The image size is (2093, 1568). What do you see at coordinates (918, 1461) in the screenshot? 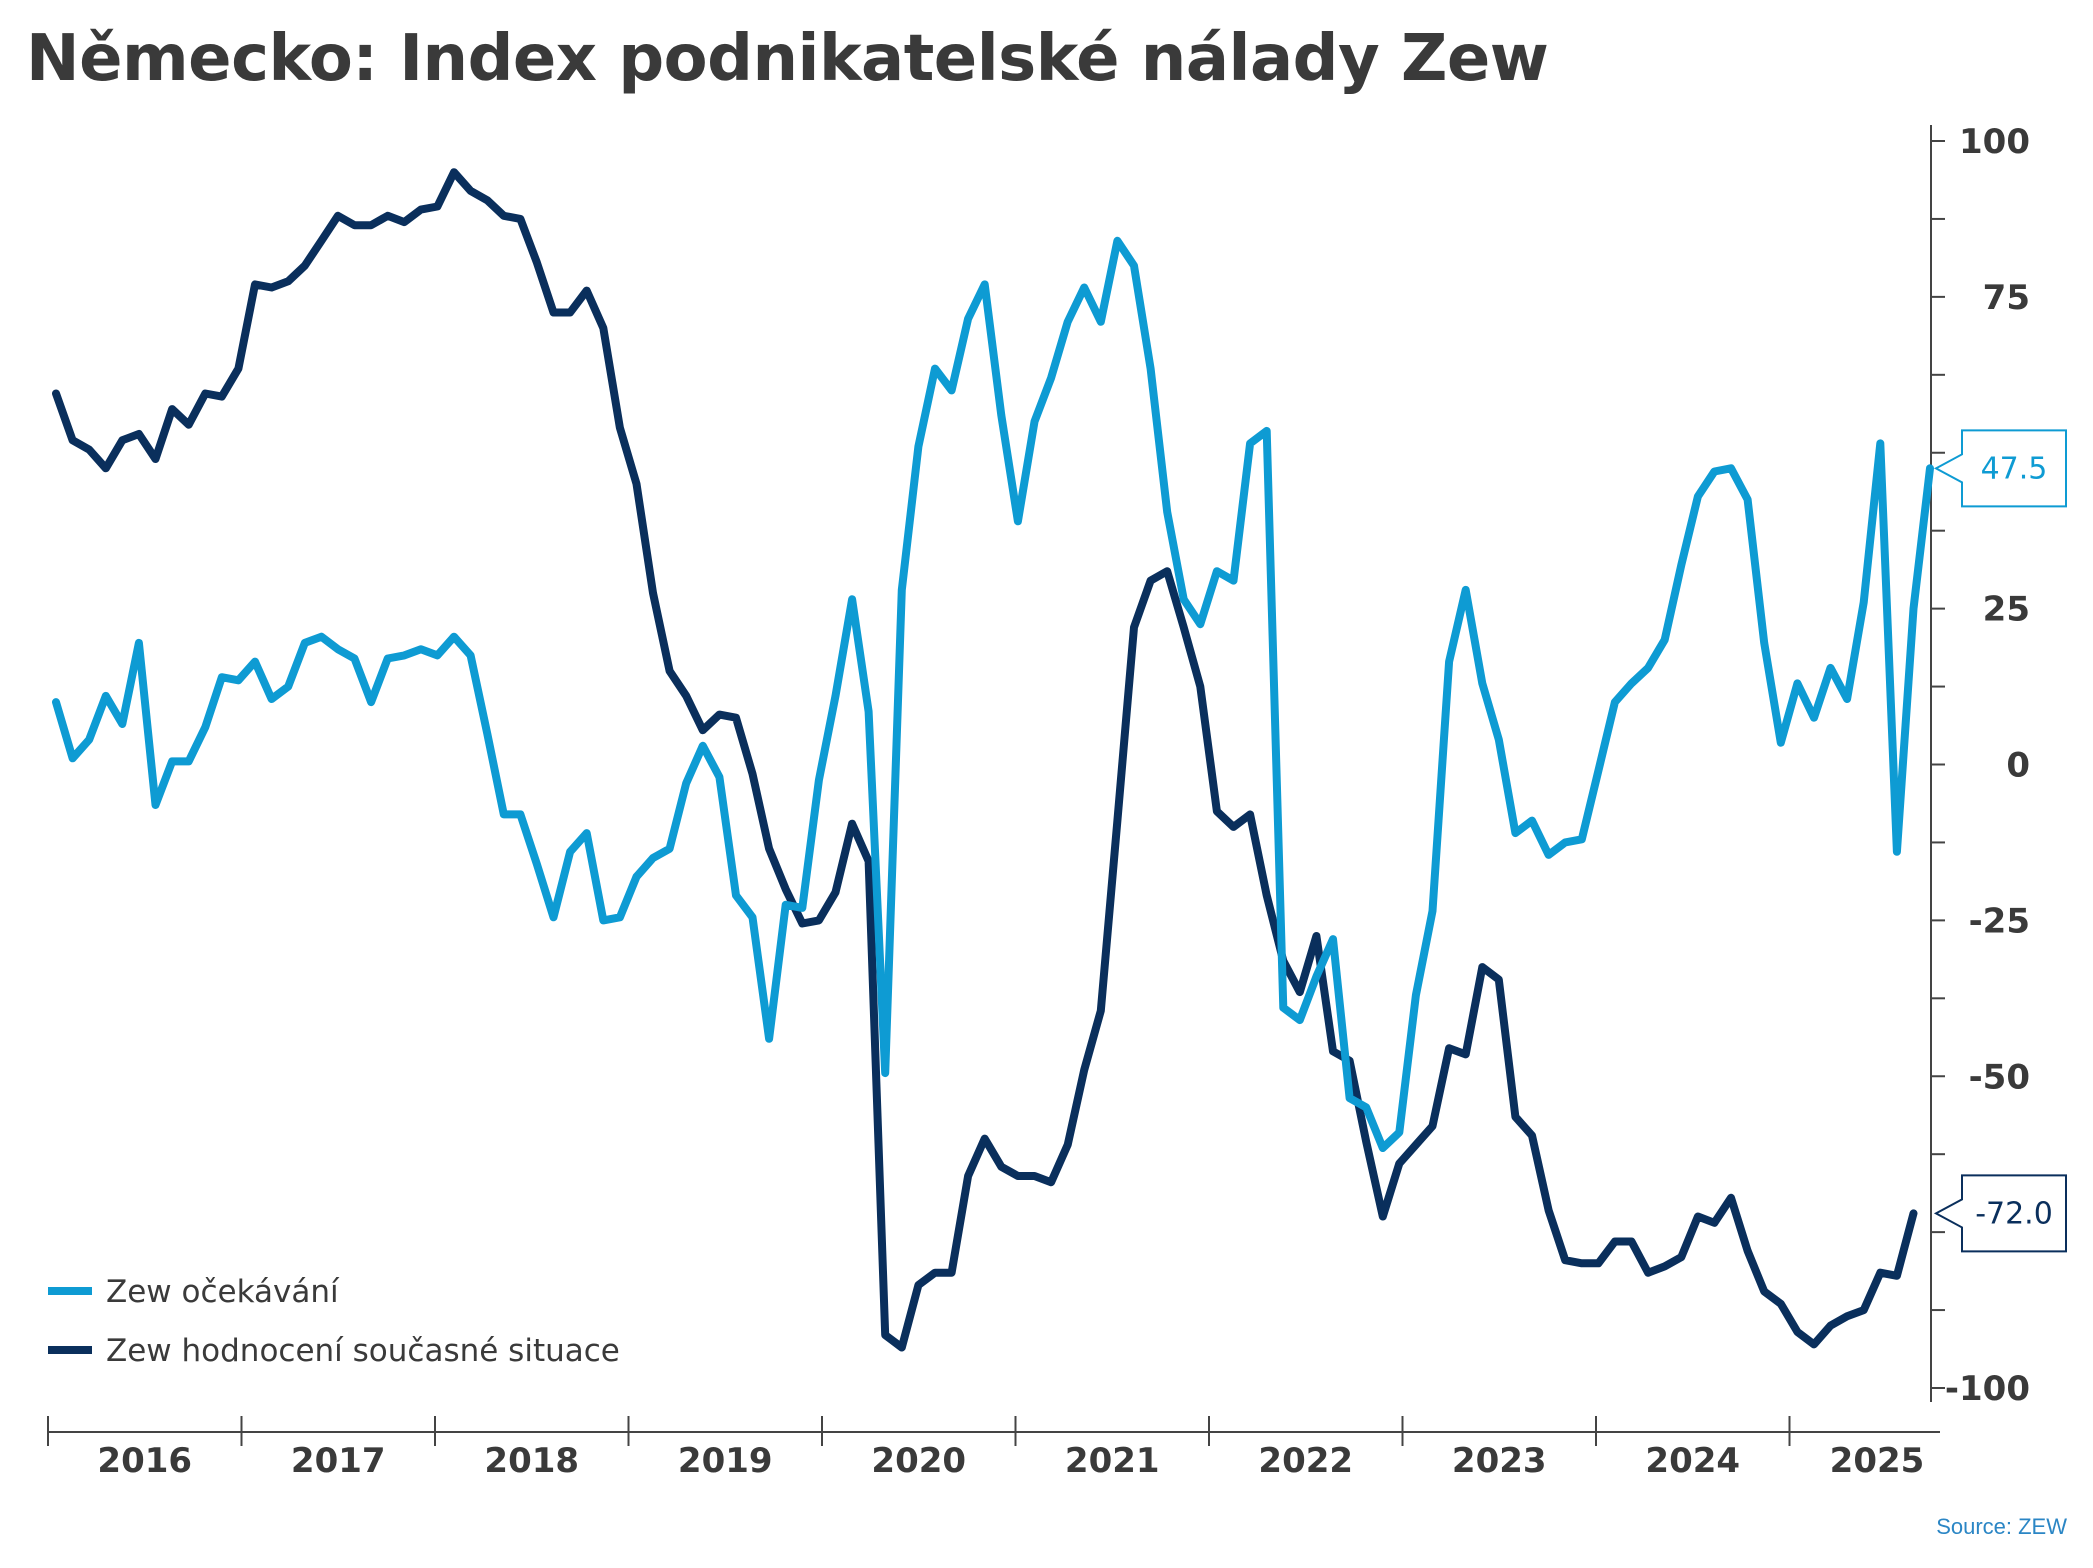
I see `x-tick-label: 2020` at bounding box center [918, 1461].